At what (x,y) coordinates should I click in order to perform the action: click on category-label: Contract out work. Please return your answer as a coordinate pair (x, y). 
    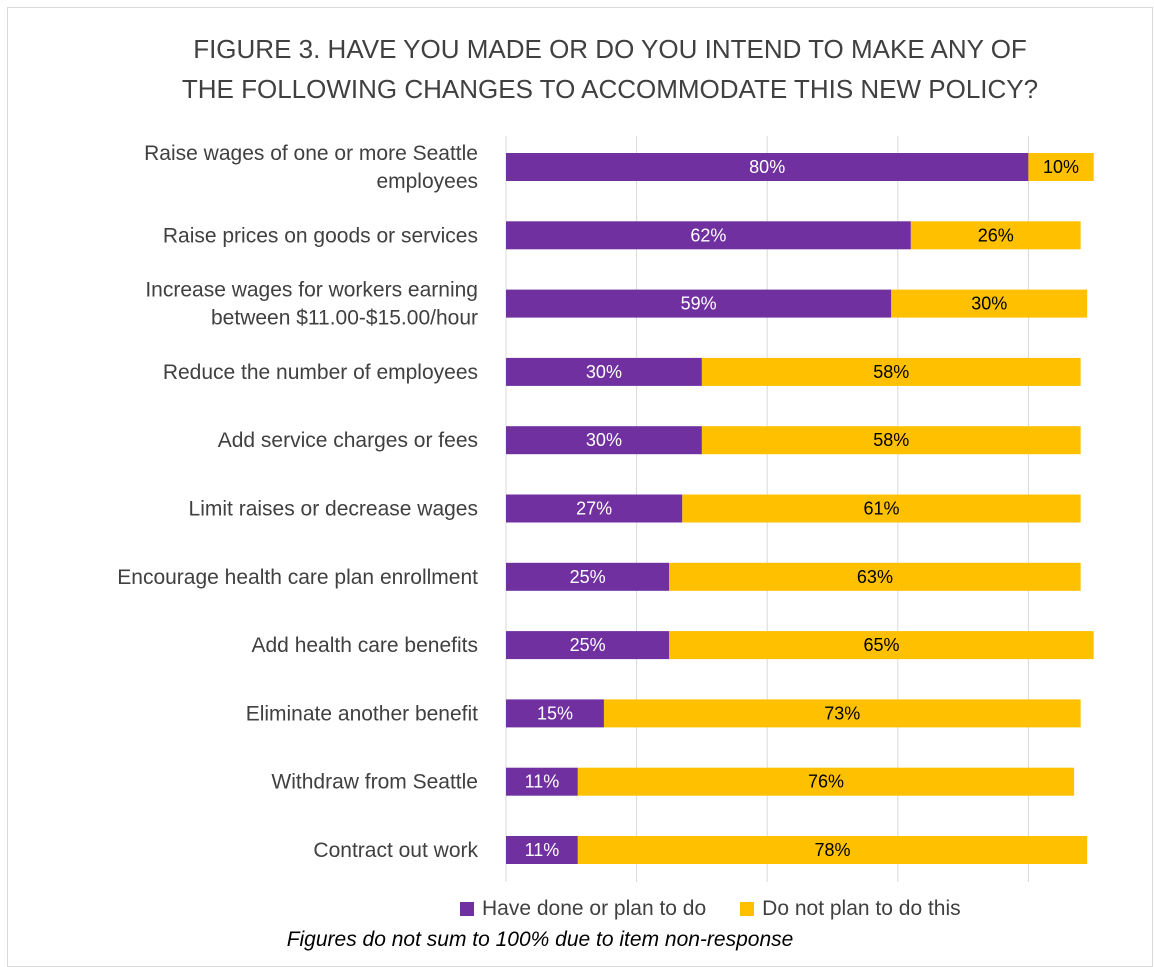
    Looking at the image, I should click on (395, 850).